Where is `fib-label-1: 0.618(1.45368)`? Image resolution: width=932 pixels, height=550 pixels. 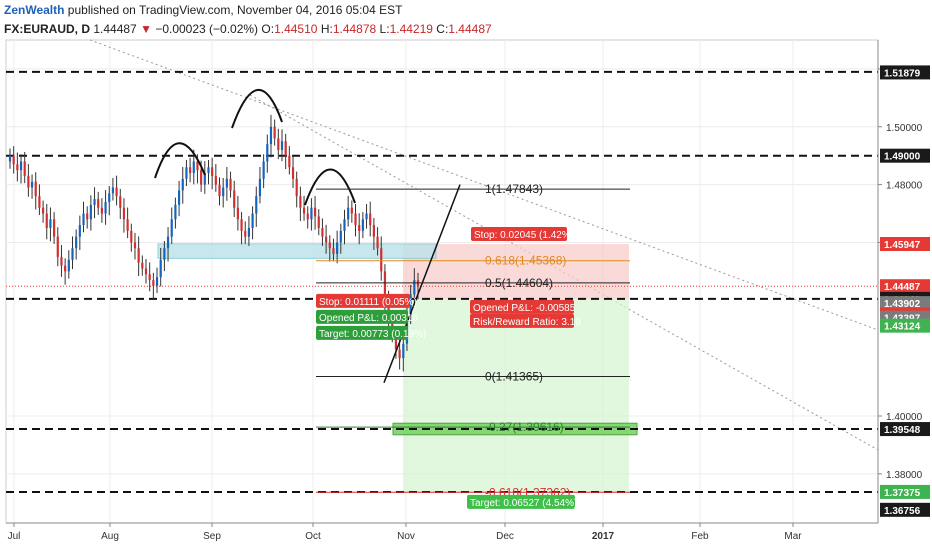
fib-label-1: 0.618(1.45368) is located at coordinates (525, 261).